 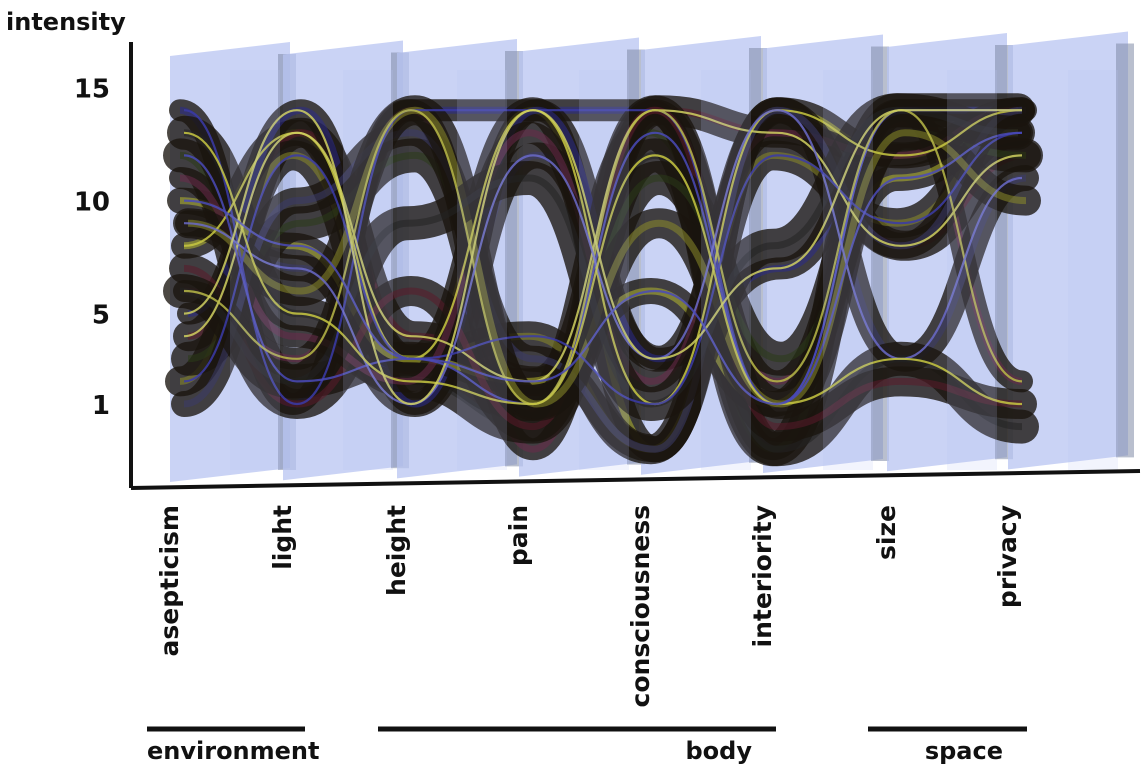 What do you see at coordinates (92, 90) in the screenshot?
I see `y-tick-label: 15` at bounding box center [92, 90].